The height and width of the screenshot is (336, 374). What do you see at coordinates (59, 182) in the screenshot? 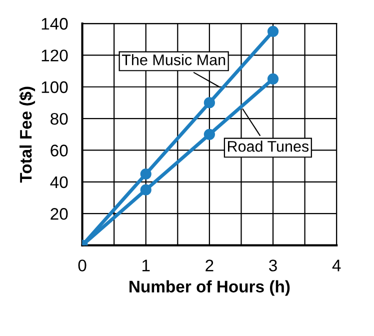
I see `y-tick-label: 40` at bounding box center [59, 182].